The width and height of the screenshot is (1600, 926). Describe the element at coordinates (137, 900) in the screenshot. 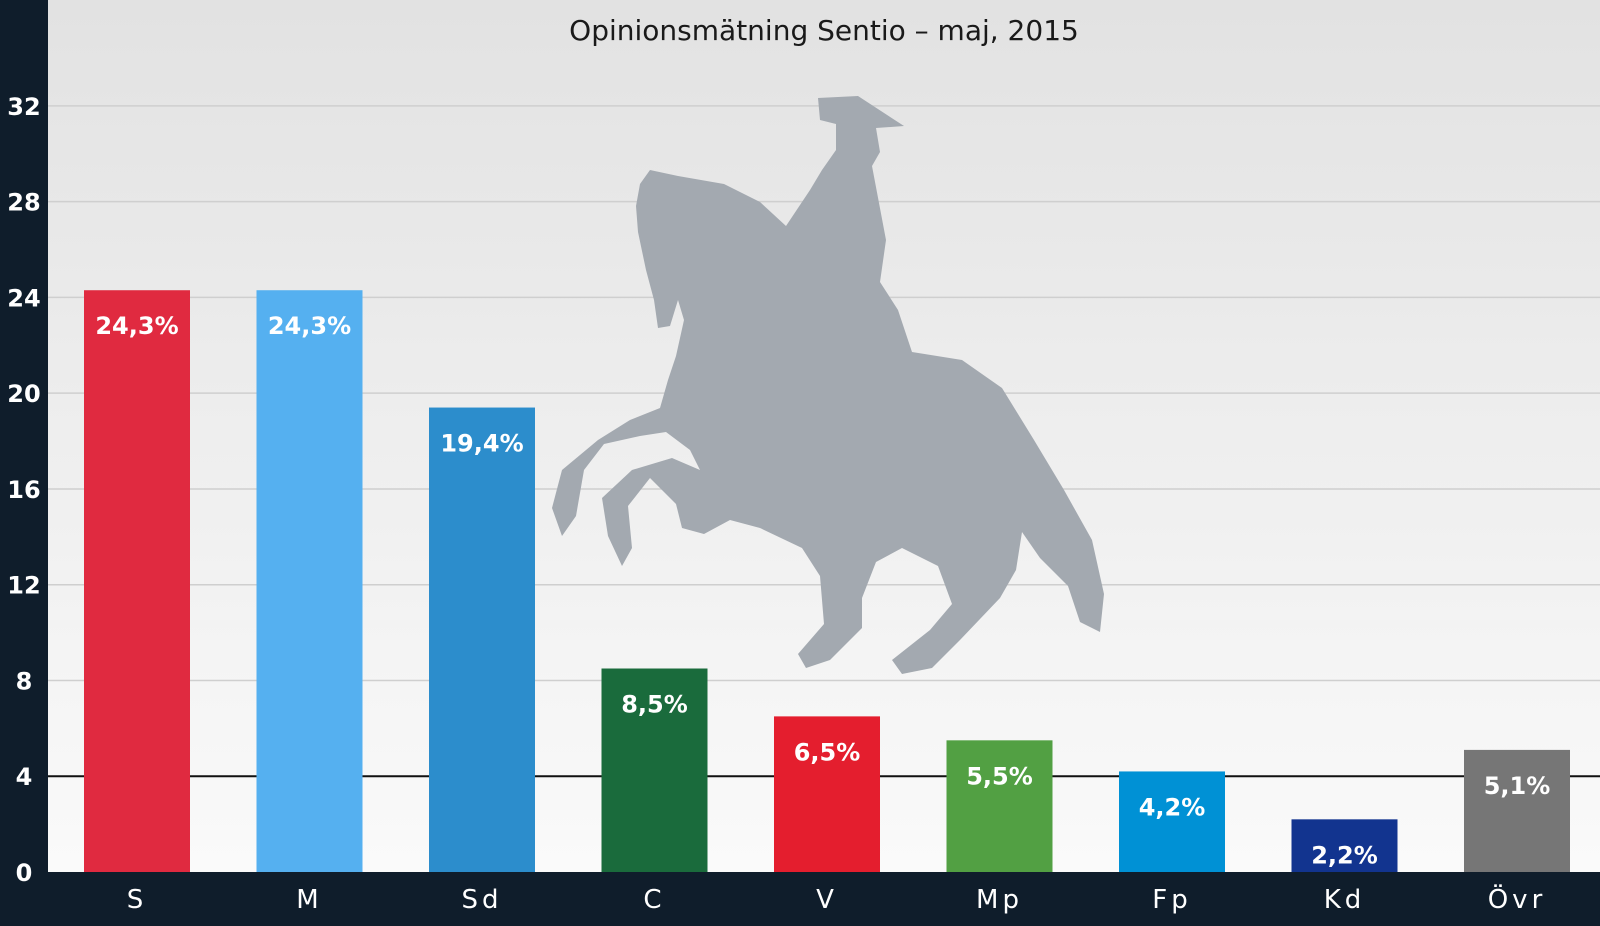

I see `x-category-label: S` at that location.